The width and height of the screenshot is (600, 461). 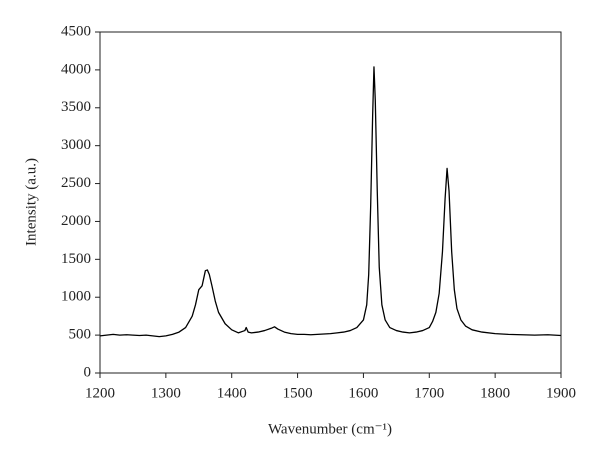 I want to click on x-tick-label: 1700, so click(x=429, y=393).